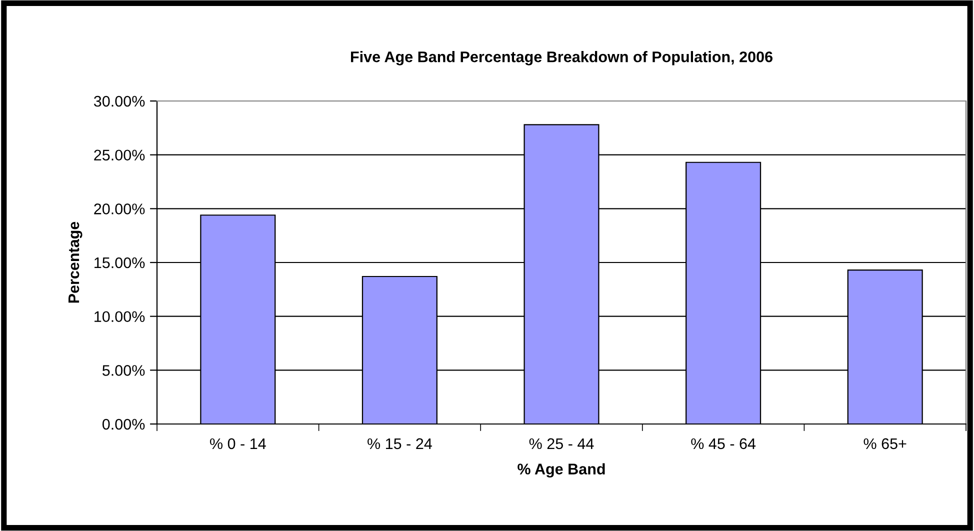 The width and height of the screenshot is (974, 531). I want to click on y-tick-label: 10.00%, so click(119, 316).